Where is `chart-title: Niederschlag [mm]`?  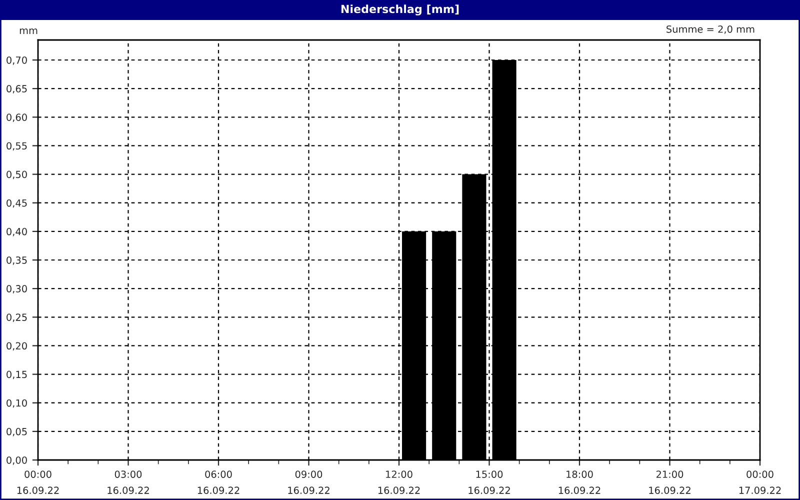 chart-title: Niederschlag [mm] is located at coordinates (400, 10).